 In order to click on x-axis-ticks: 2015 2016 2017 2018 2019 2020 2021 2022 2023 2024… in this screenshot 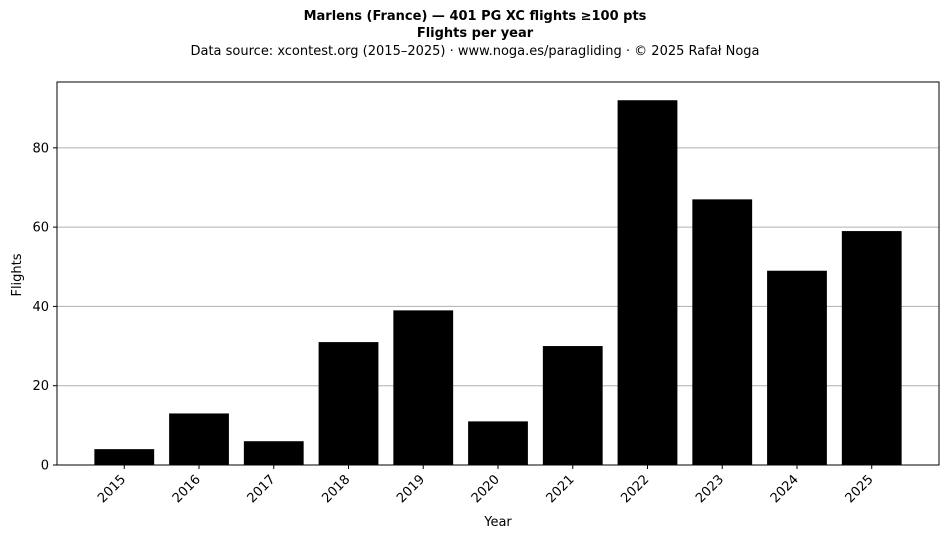, I will do `click(486, 485)`.